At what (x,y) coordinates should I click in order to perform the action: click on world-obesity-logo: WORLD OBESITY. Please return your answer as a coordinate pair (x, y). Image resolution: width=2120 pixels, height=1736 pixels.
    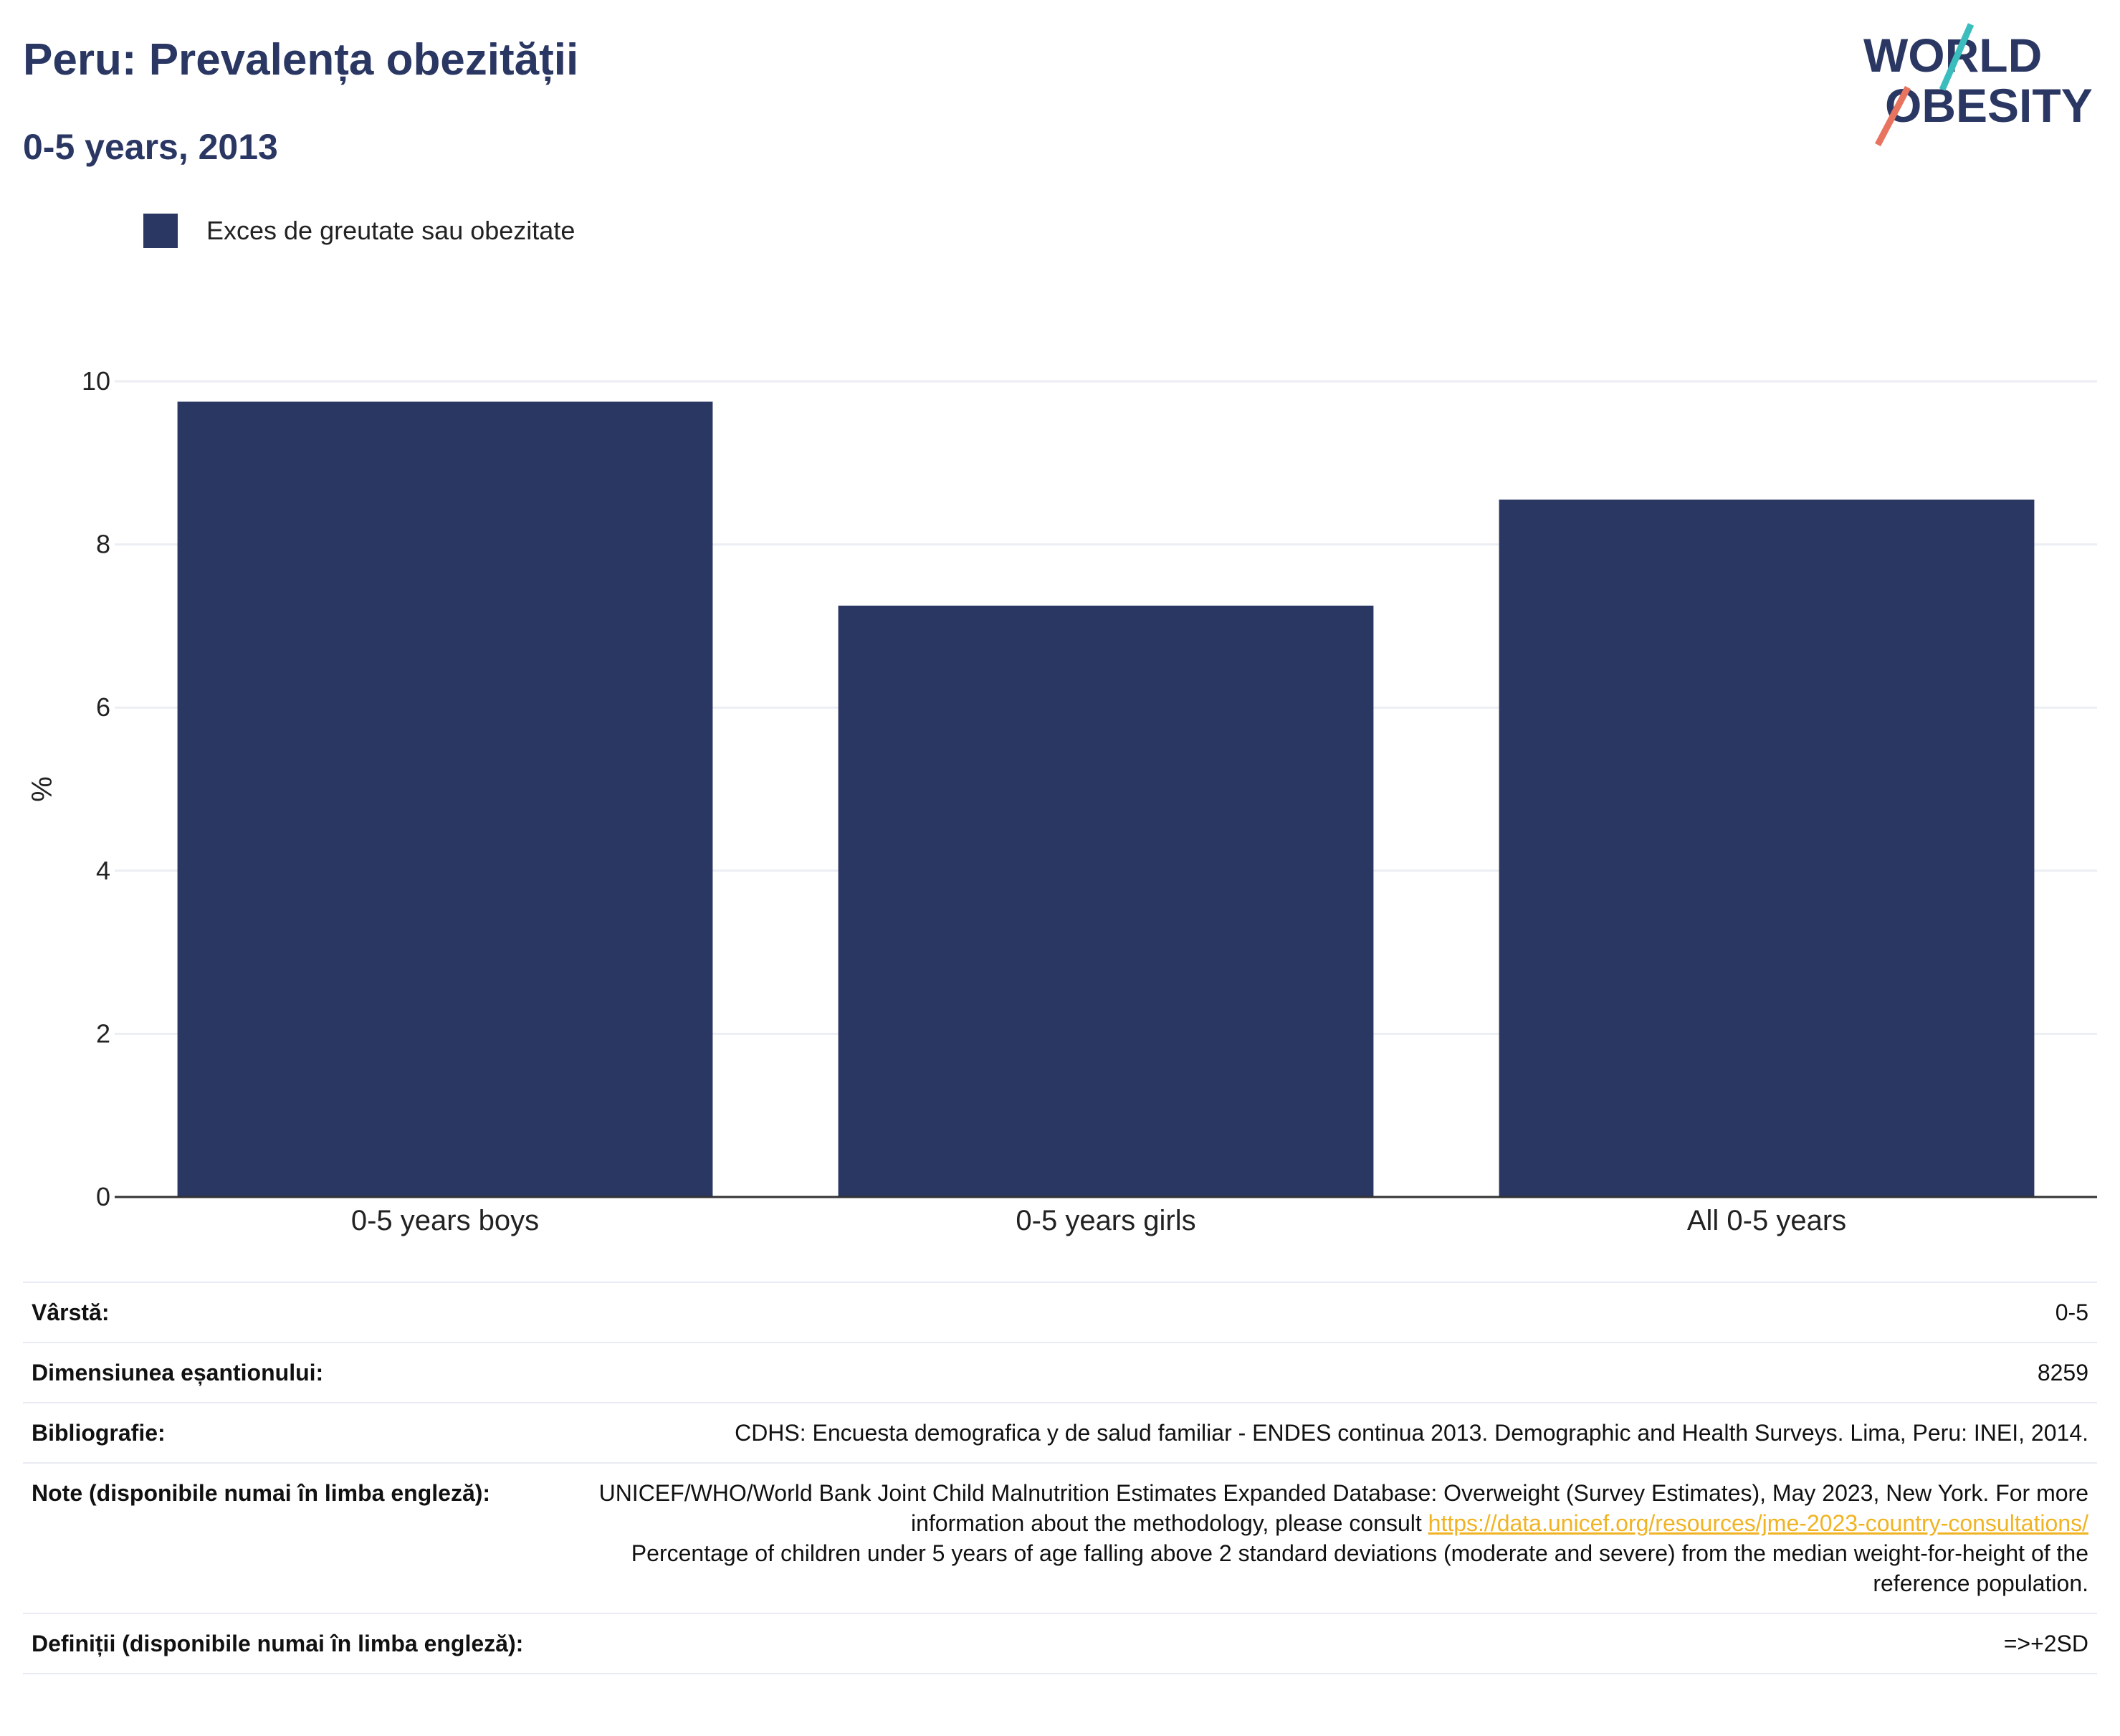
    Looking at the image, I should click on (1978, 85).